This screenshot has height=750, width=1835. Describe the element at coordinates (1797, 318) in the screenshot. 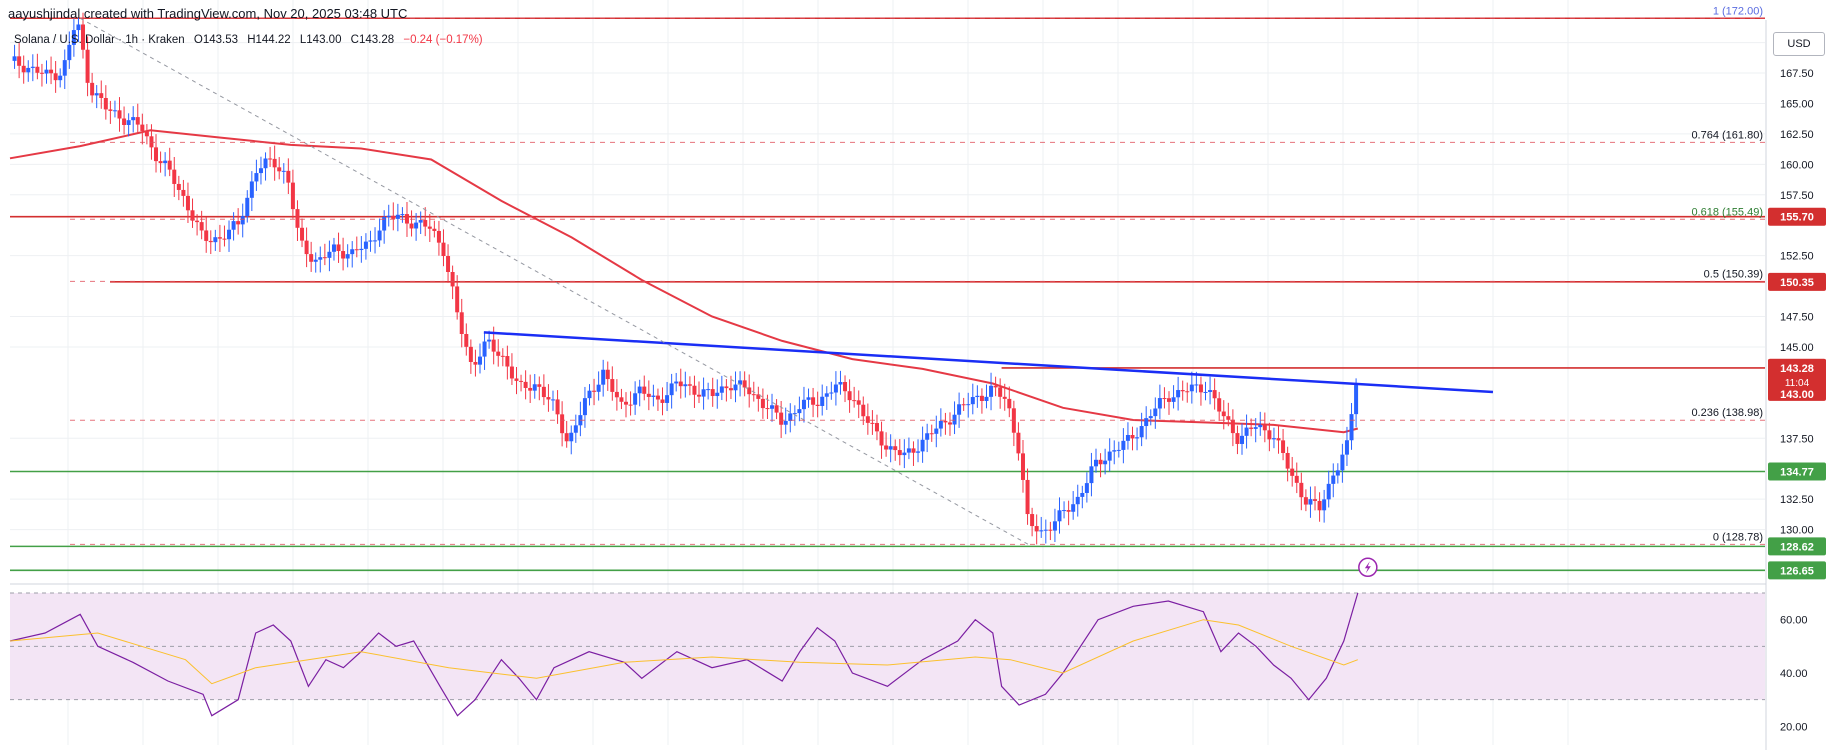

I see `price-tick-label: 147.50` at that location.